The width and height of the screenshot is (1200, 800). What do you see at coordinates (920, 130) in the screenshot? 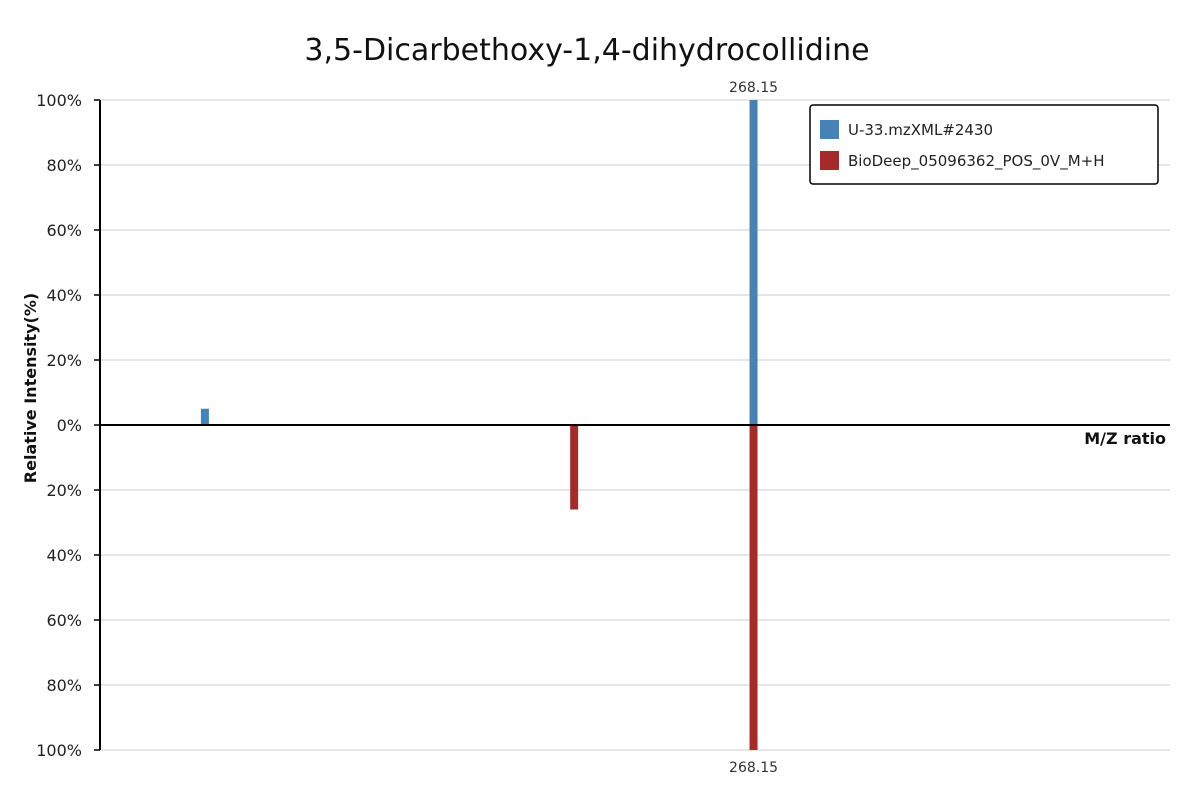
I see `legend-label: U-33.mzXML#2430` at bounding box center [920, 130].